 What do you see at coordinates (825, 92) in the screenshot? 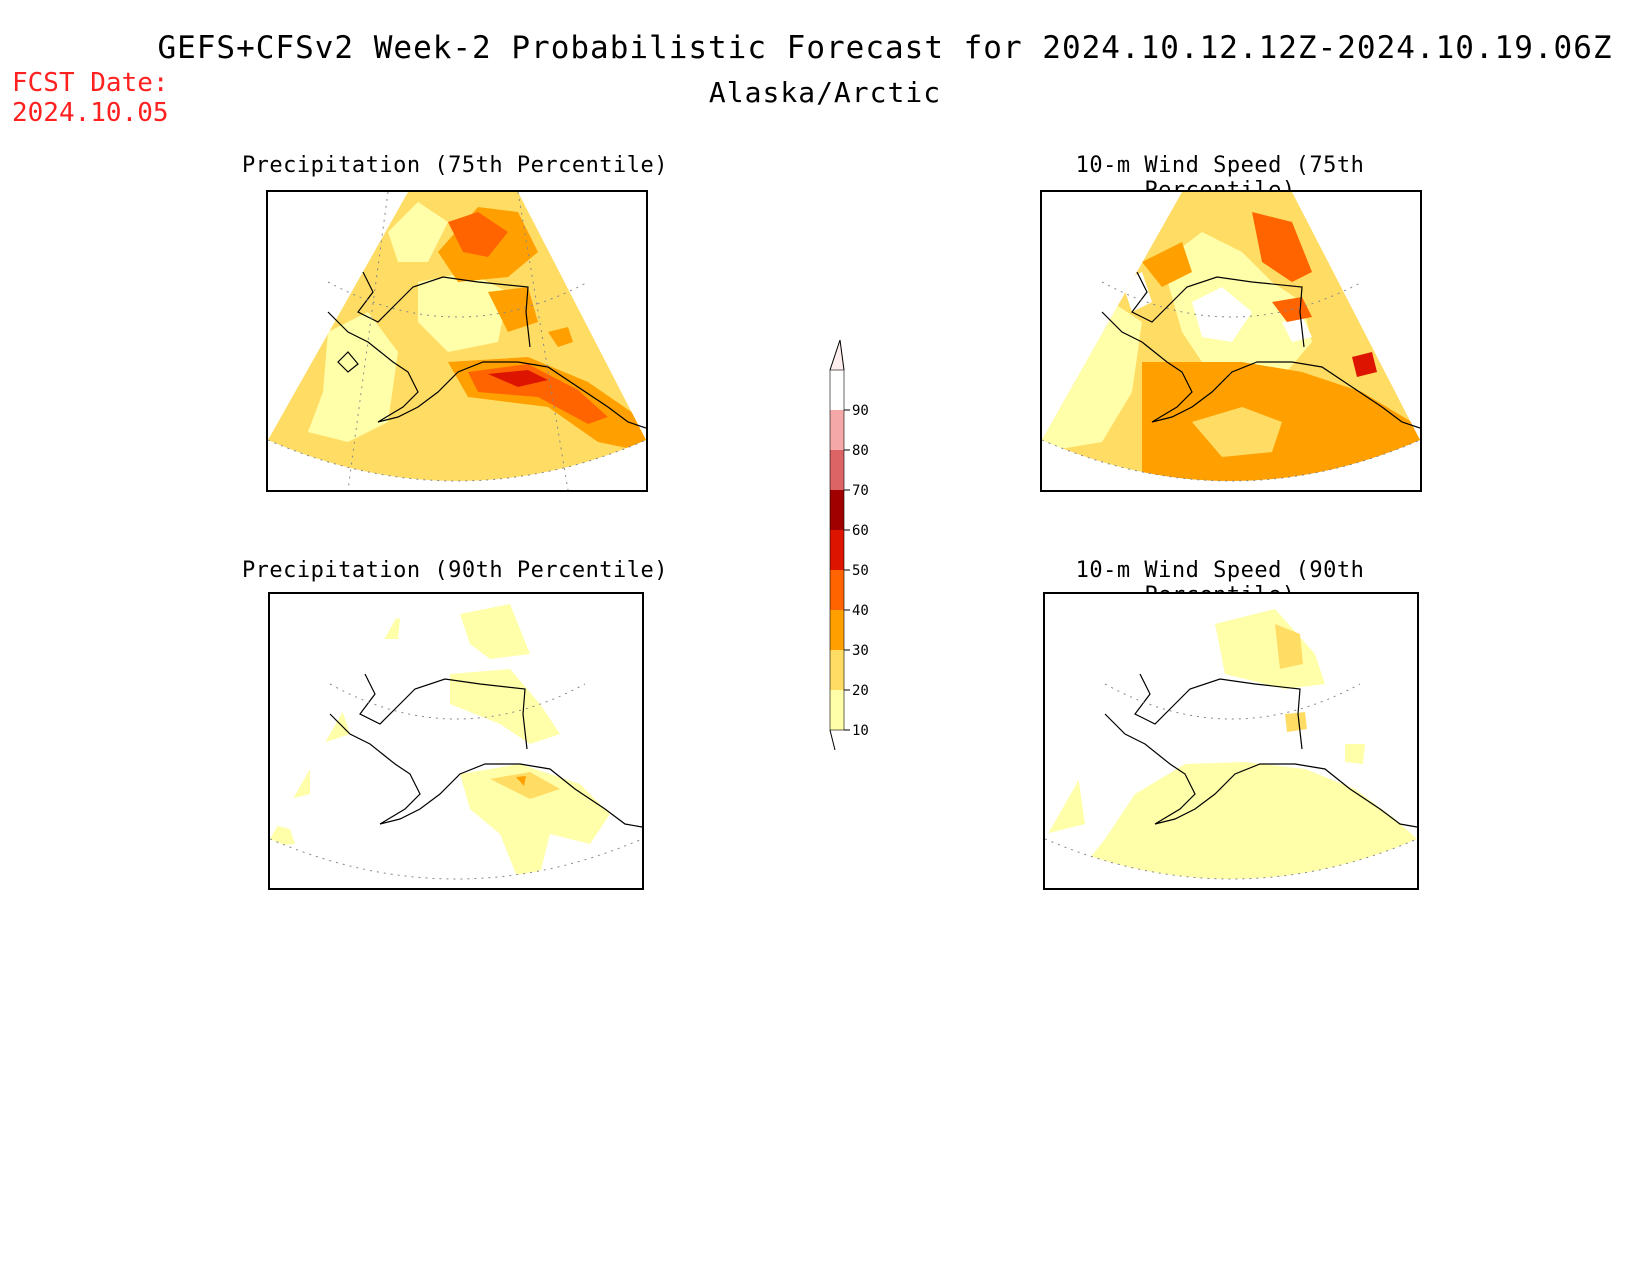
I see `region-subtitle: Alaska/Arctic` at bounding box center [825, 92].